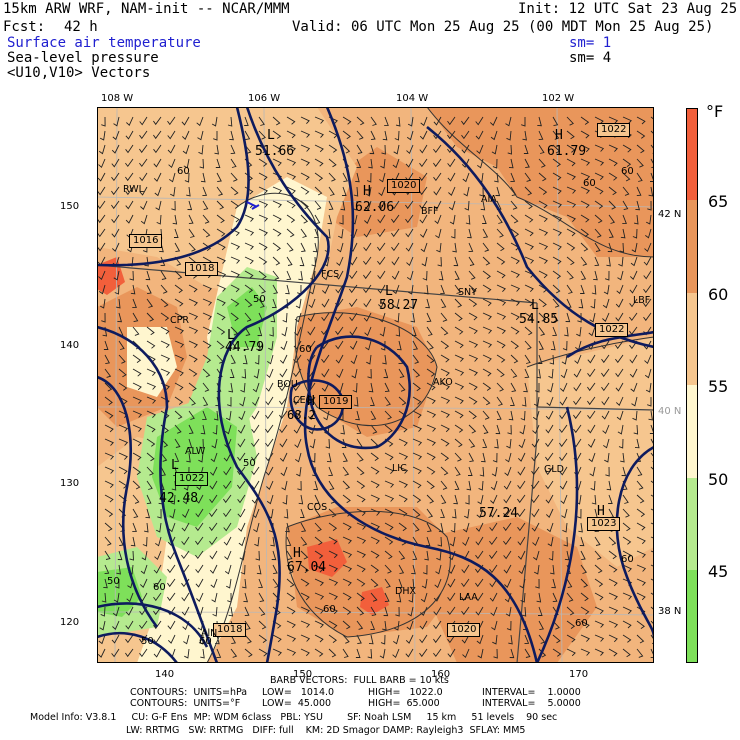 This screenshot has height=740, width=740. What do you see at coordinates (146, 9) in the screenshot?
I see `model-title: 15km ARW WRF, NAM-init -- NCAR/MMM` at bounding box center [146, 9].